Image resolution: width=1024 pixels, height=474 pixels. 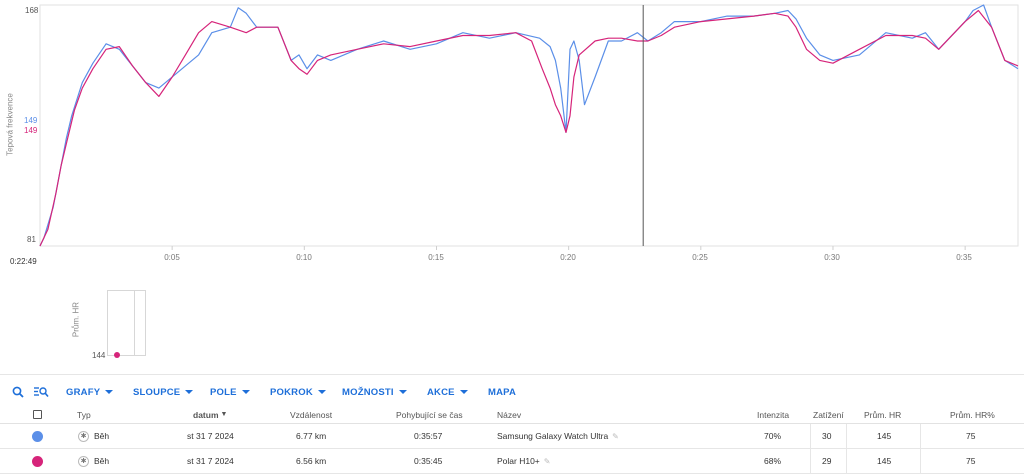 What do you see at coordinates (37, 414) in the screenshot?
I see `select-all-checkbox` at bounding box center [37, 414].